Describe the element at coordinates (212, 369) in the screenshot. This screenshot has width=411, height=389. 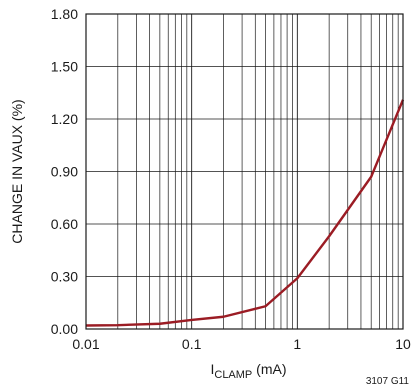
I see `x-axis-title-main: I` at that location.